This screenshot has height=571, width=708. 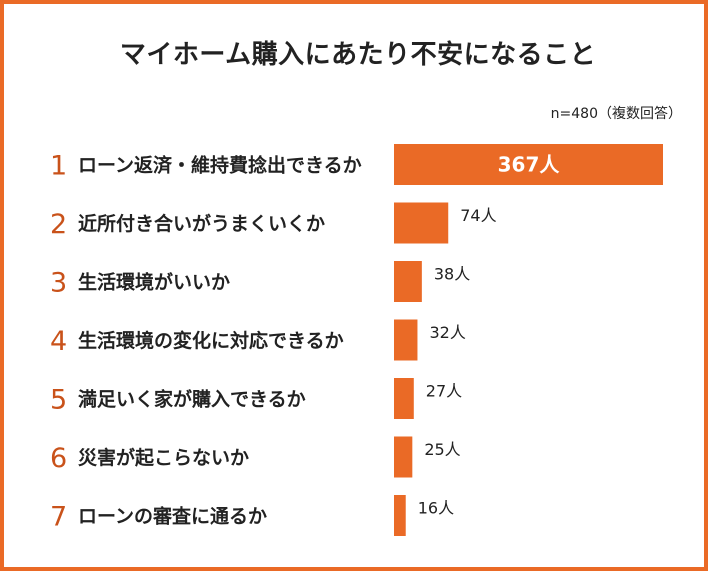 I want to click on rank-number: 2, so click(x=58, y=224).